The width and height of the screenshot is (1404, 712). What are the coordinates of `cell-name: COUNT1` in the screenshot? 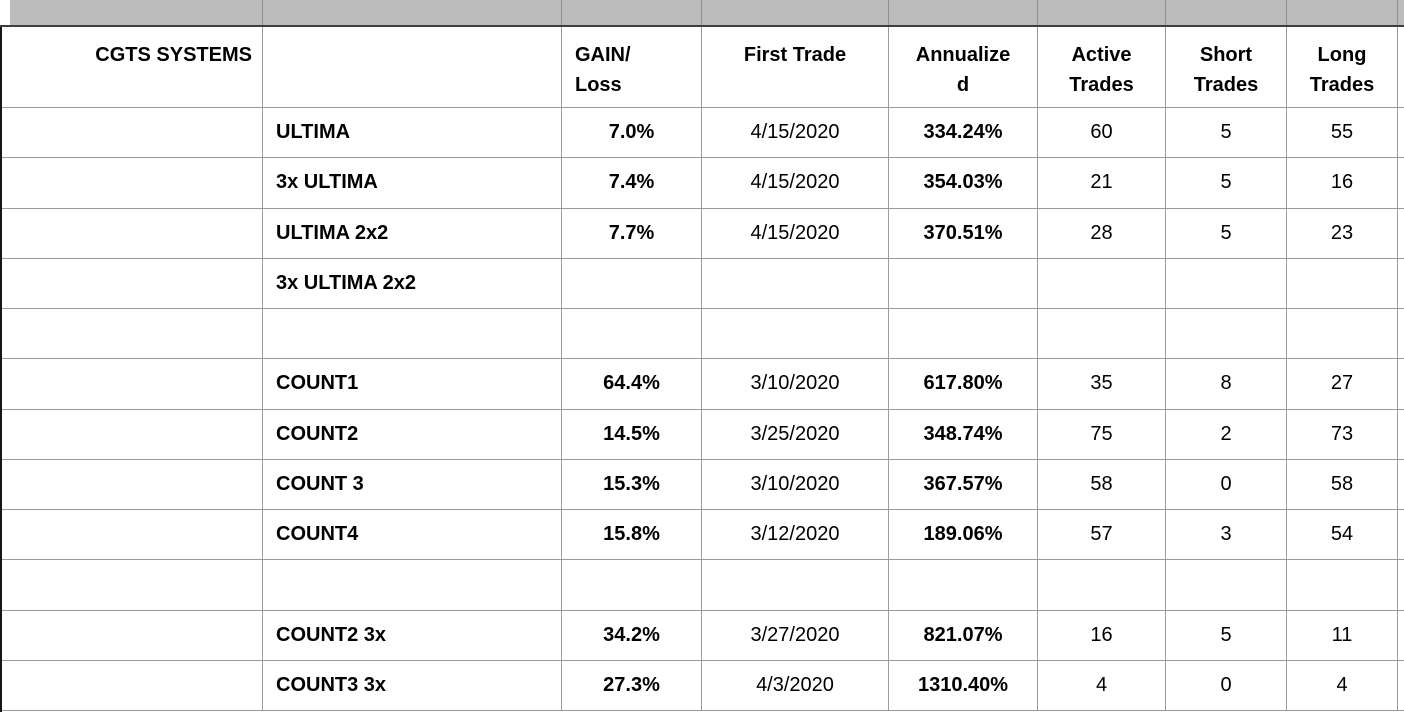 It's located at (412, 384).